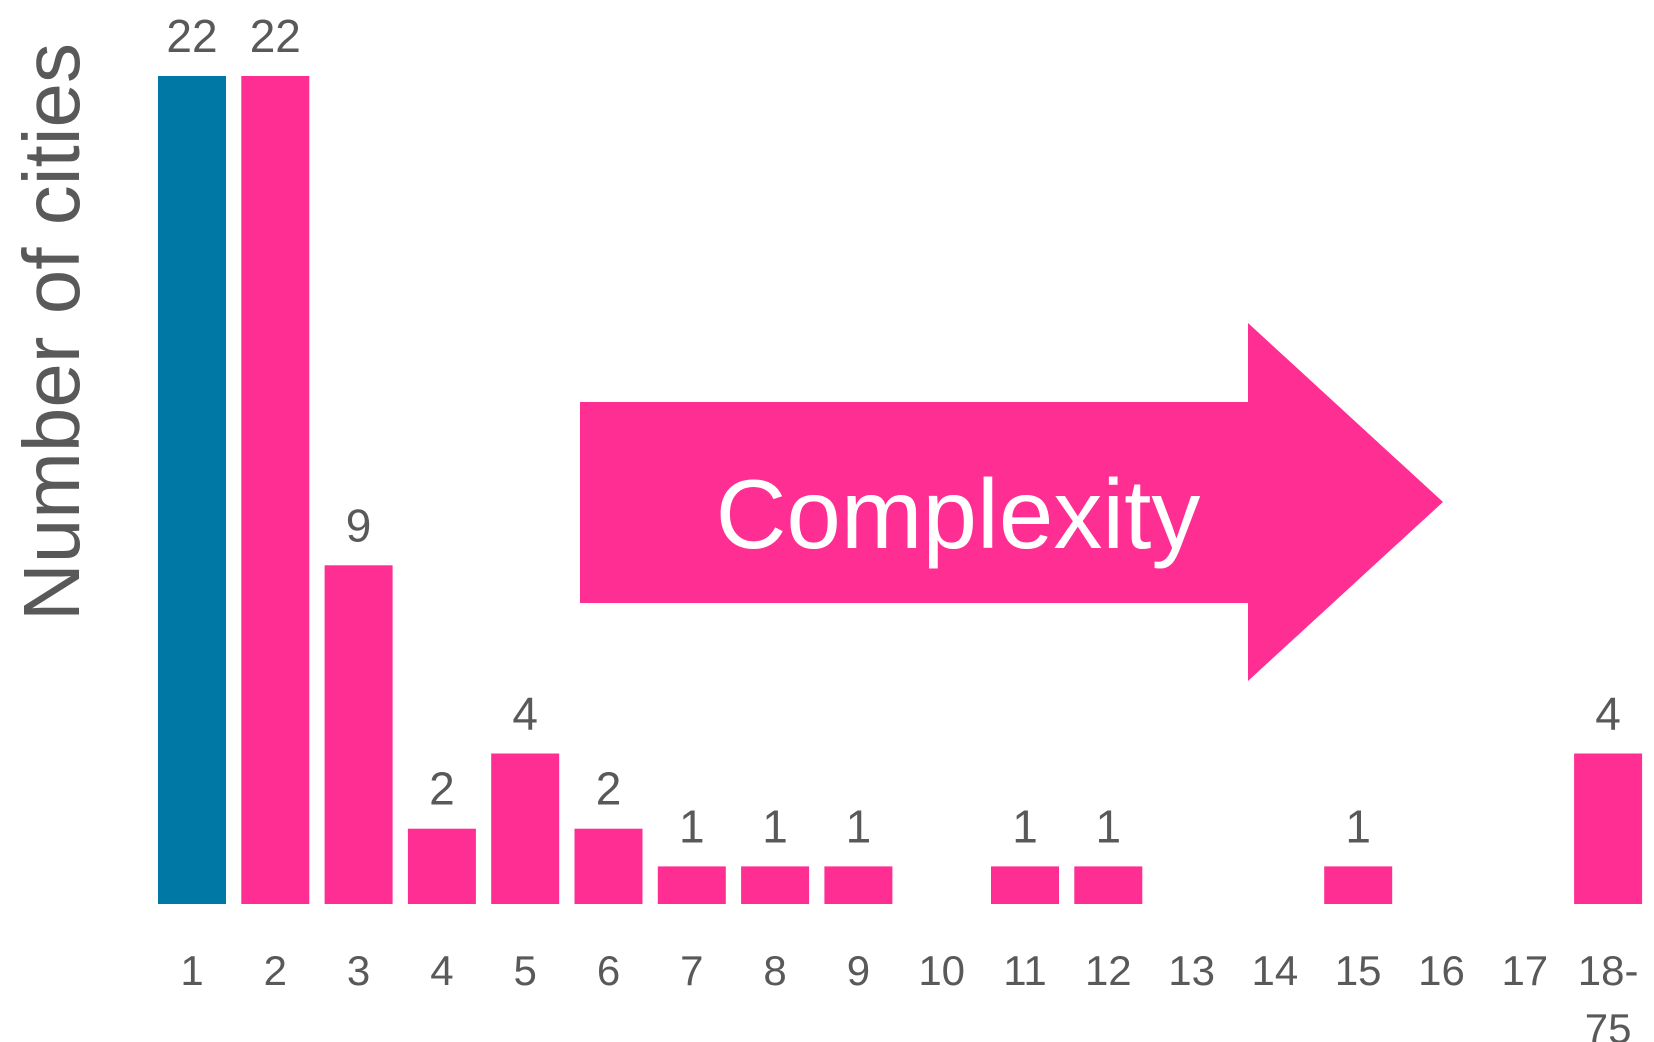 The width and height of the screenshot is (1654, 1042). What do you see at coordinates (941, 970) in the screenshot?
I see `x-tick-label: 10` at bounding box center [941, 970].